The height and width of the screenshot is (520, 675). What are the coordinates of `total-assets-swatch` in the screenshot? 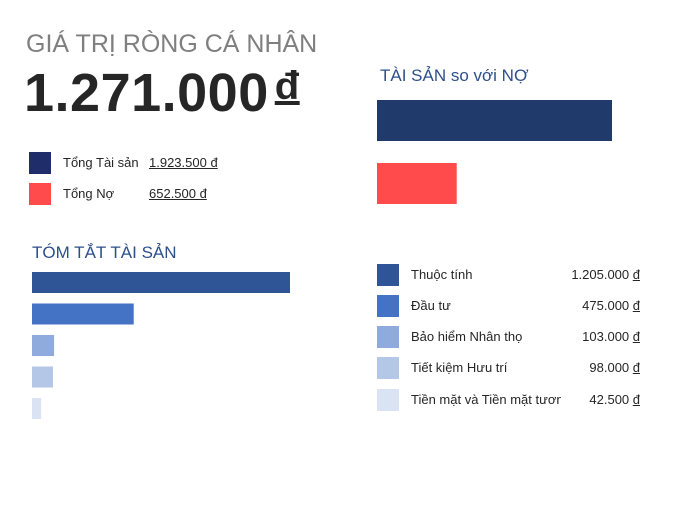 It's located at (40, 163).